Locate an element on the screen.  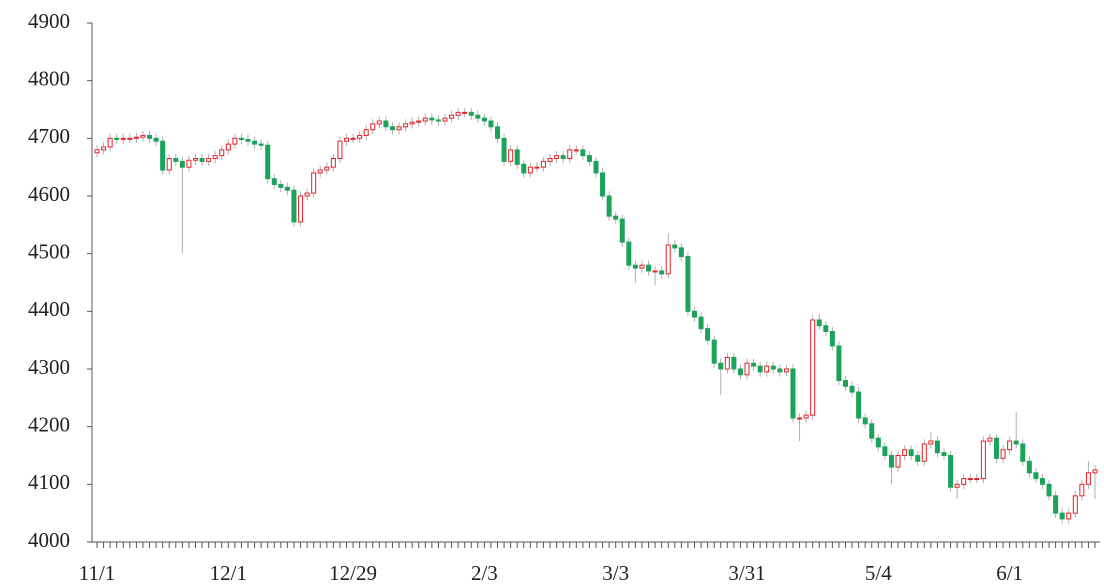
y-tick-label: 4900 is located at coordinates (49, 21).